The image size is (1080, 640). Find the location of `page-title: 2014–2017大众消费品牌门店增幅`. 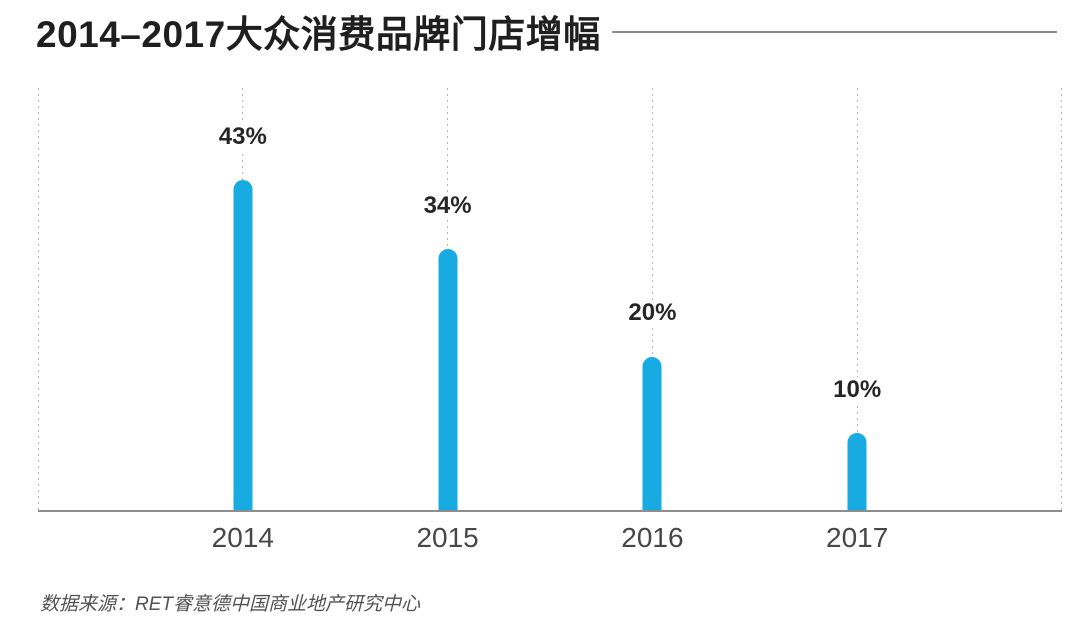

page-title: 2014–2017大众消费品牌门店增幅 is located at coordinates (318, 34).